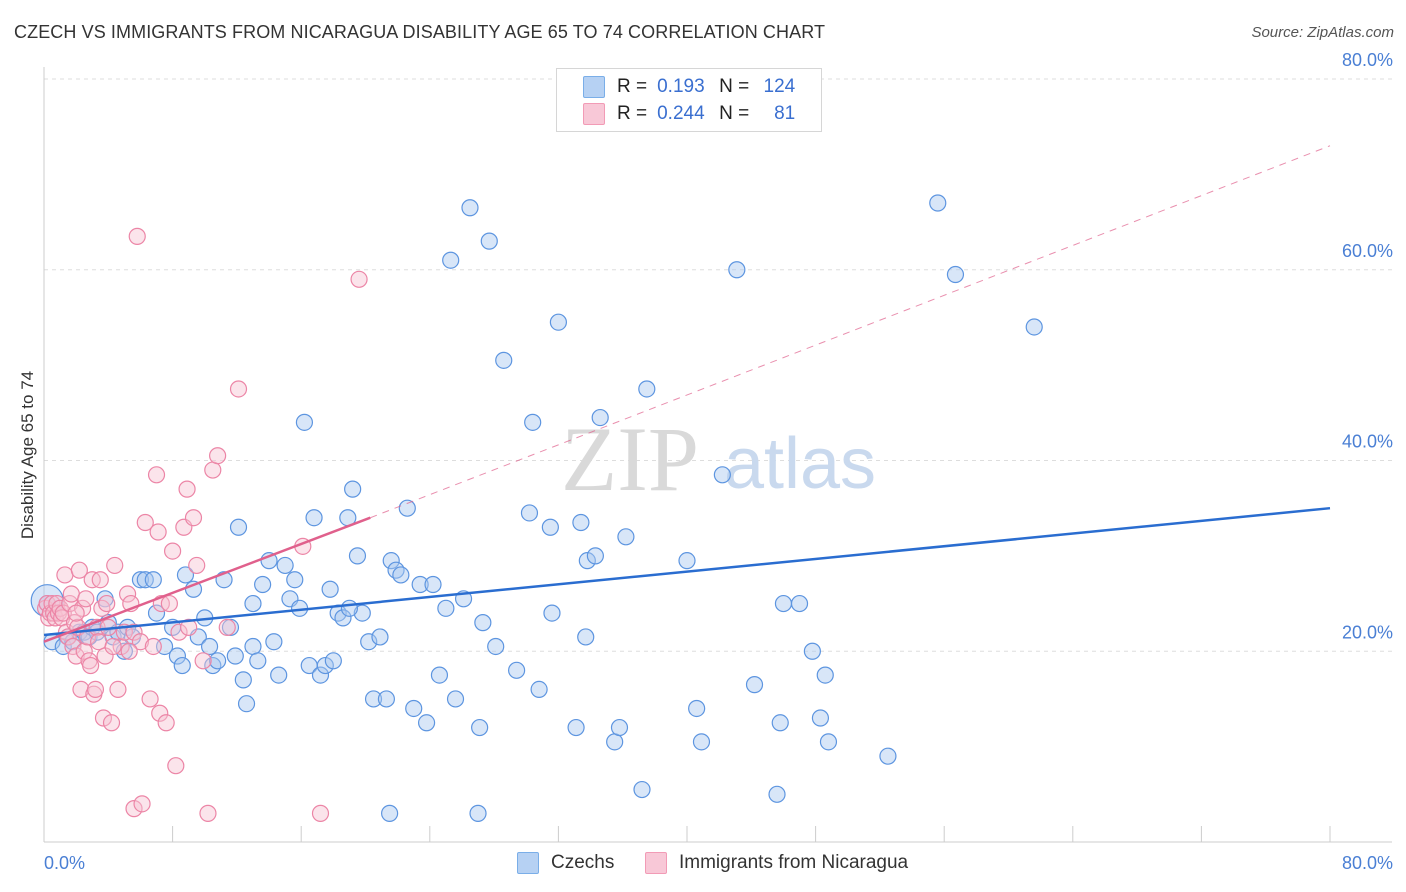  I want to click on watermark: ZIP atlas, so click(718, 459).